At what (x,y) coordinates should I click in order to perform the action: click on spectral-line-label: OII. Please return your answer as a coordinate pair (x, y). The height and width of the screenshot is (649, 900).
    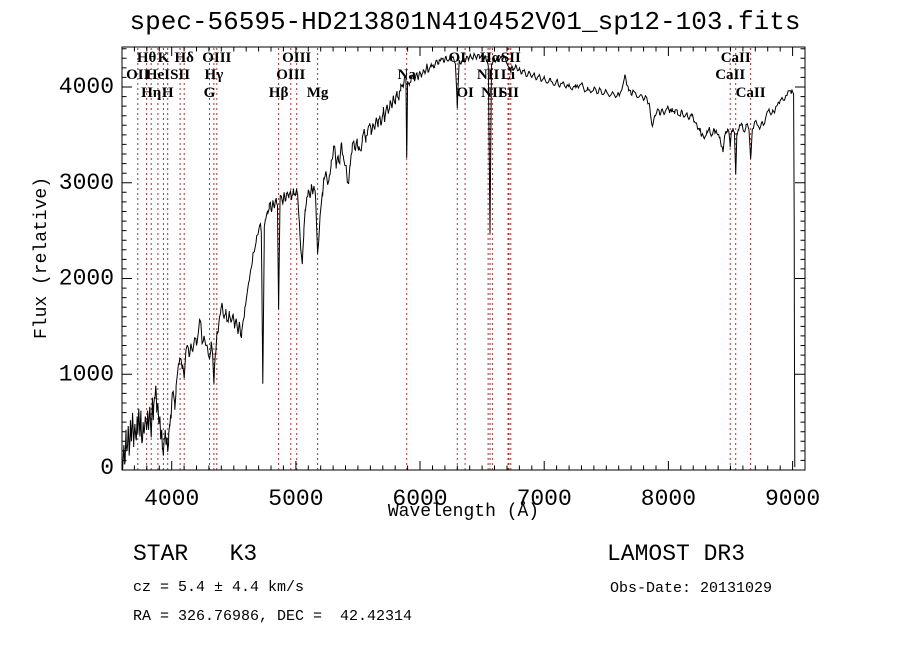
    Looking at the image, I should click on (138, 75).